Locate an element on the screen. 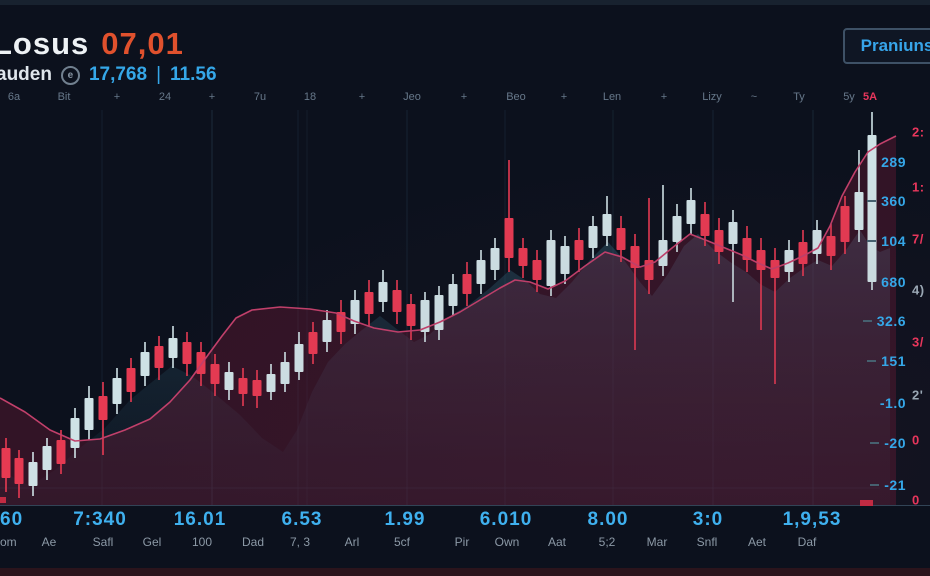 The width and height of the screenshot is (930, 576). y-axis-edge-label: 3/ is located at coordinates (918, 342).